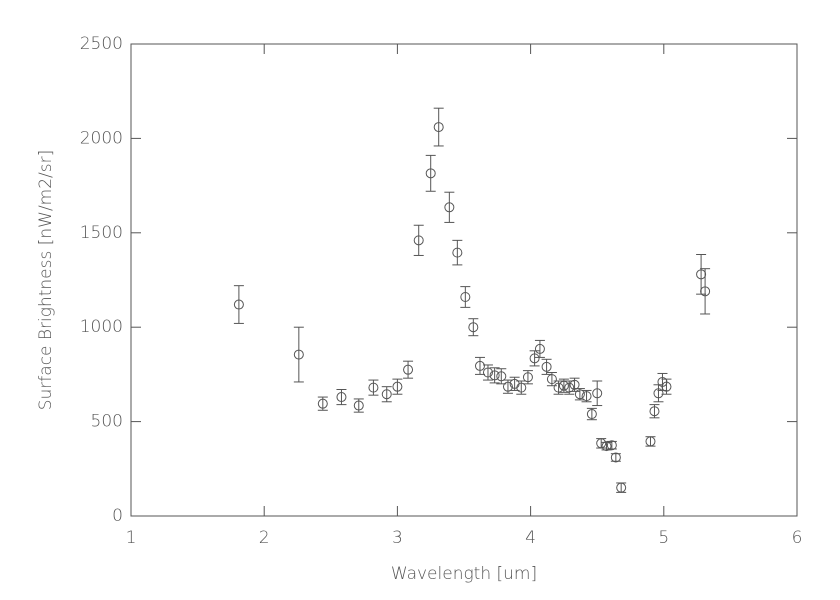 The width and height of the screenshot is (840, 600). I want to click on x-tick-label: 1, so click(131, 538).